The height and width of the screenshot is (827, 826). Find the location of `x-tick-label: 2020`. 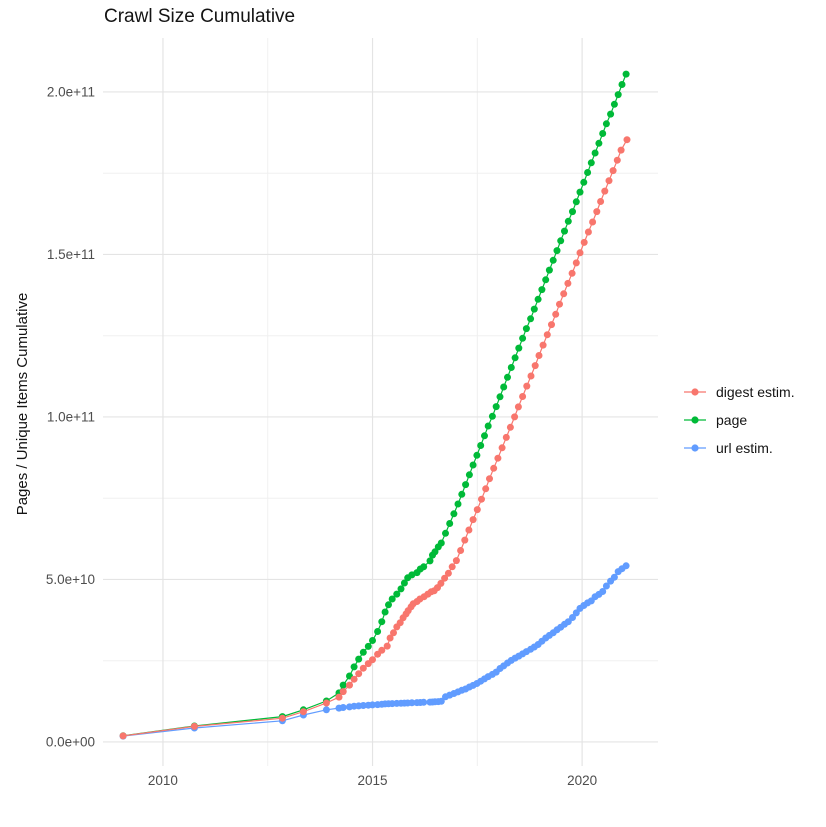

x-tick-label: 2020 is located at coordinates (582, 780).